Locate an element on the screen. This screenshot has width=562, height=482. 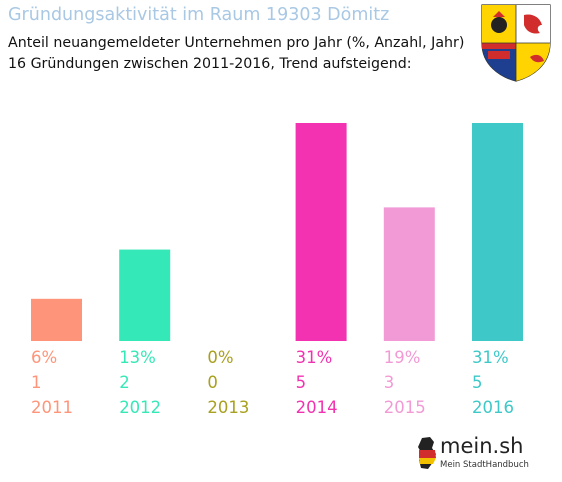
percent-label-2012: 13% is located at coordinates (137, 357).